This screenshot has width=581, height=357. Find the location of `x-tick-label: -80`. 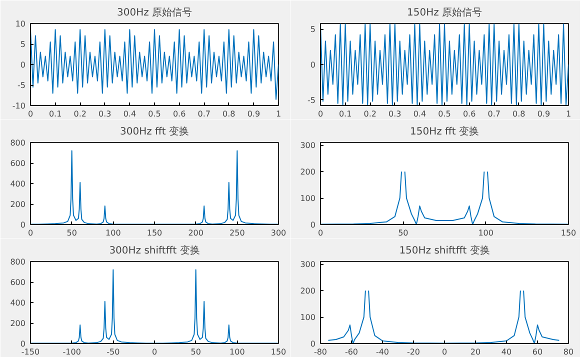

x-tick-label: -80 is located at coordinates (321, 352).